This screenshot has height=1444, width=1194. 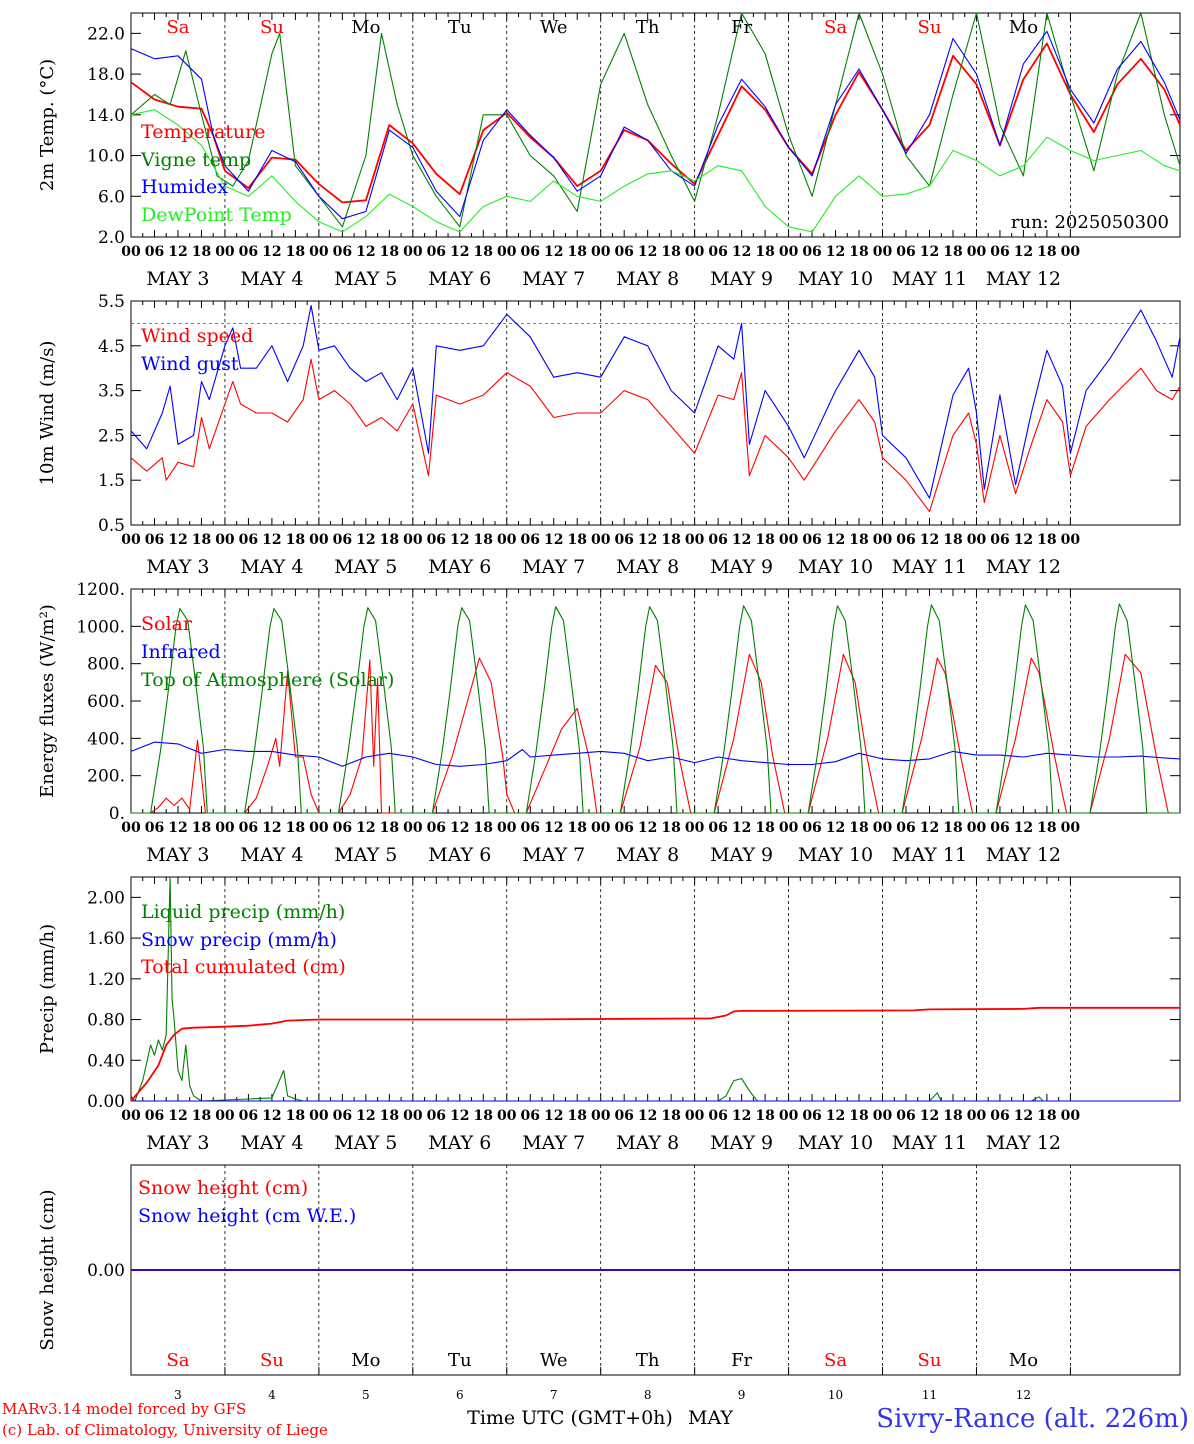 What do you see at coordinates (106, 1061) in the screenshot?
I see `y-tick-label: 0.40` at bounding box center [106, 1061].